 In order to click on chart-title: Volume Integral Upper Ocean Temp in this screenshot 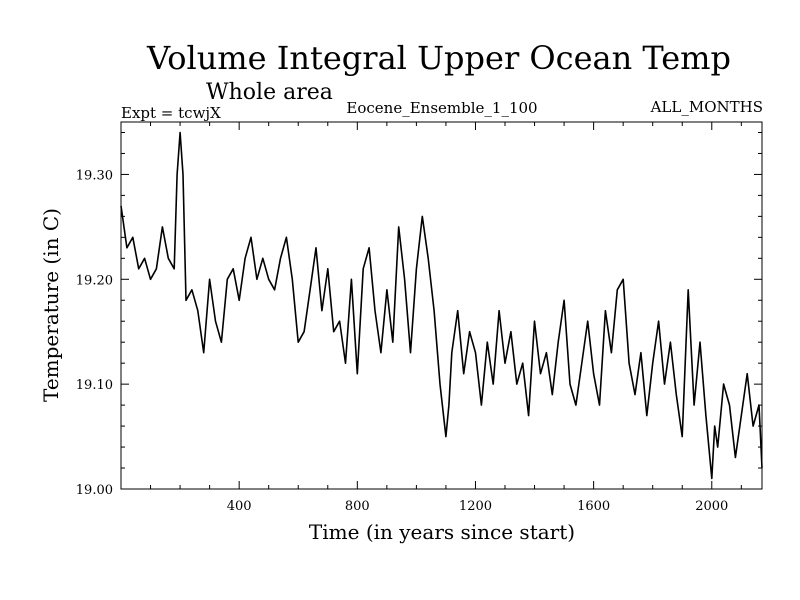, I will do `click(438, 58)`.